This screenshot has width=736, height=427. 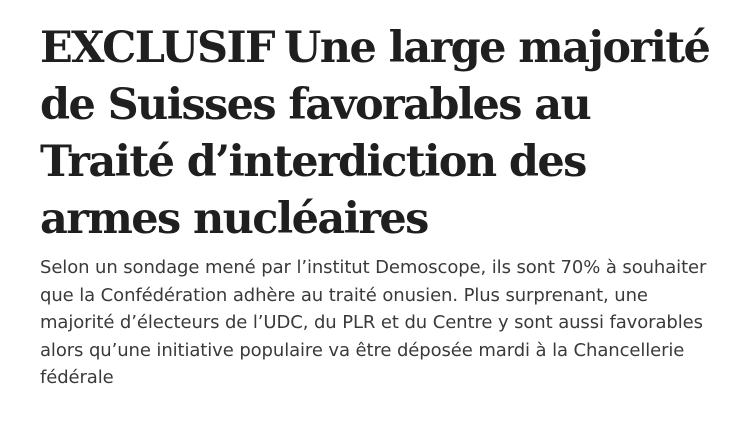 I want to click on exclusive-tag: EXCLUSIF, so click(x=157, y=48).